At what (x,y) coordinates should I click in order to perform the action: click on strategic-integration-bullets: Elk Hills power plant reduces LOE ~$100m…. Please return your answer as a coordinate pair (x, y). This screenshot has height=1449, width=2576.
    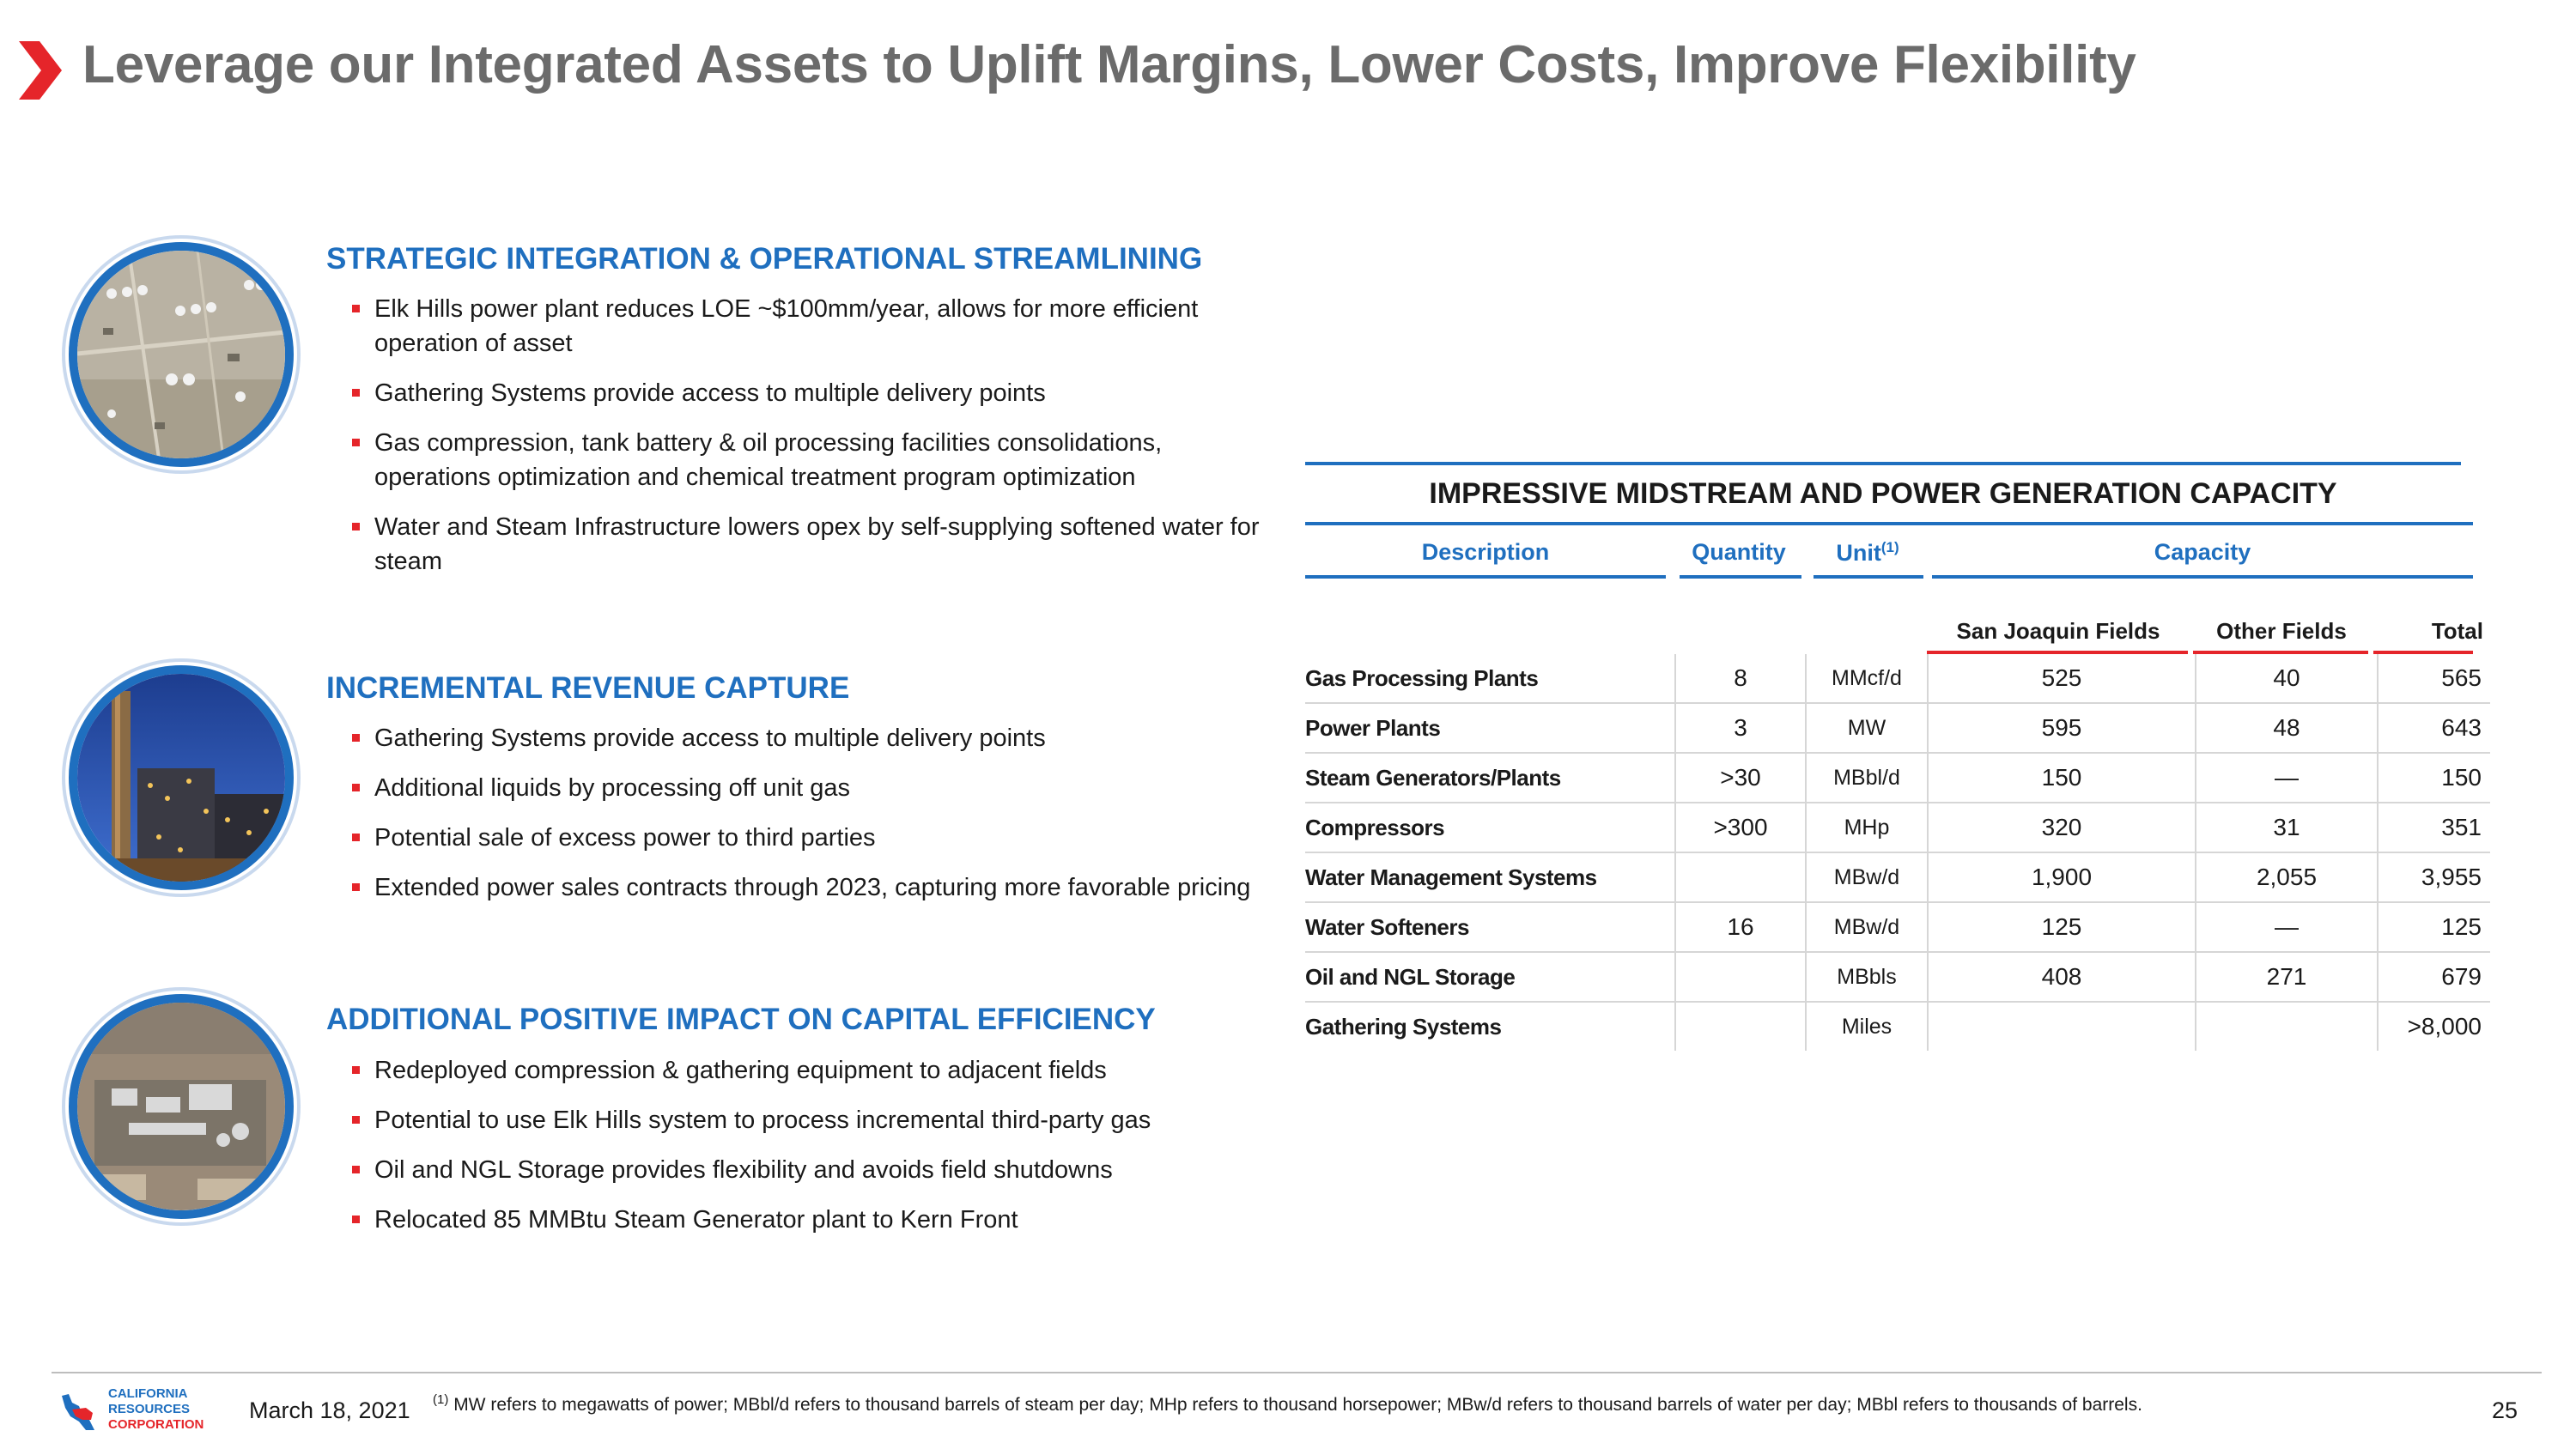
    Looking at the image, I should click on (807, 443).